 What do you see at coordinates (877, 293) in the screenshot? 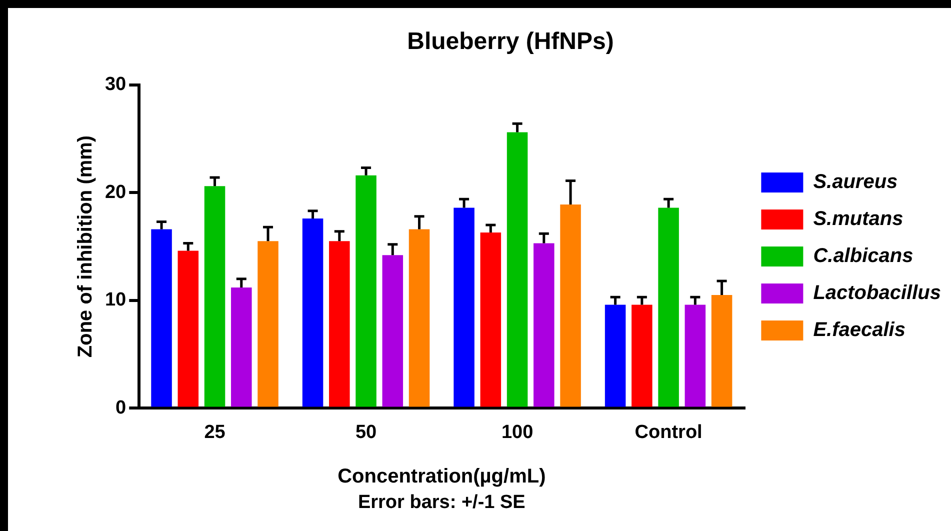
I see `legend-label: Lactobacillus` at bounding box center [877, 293].